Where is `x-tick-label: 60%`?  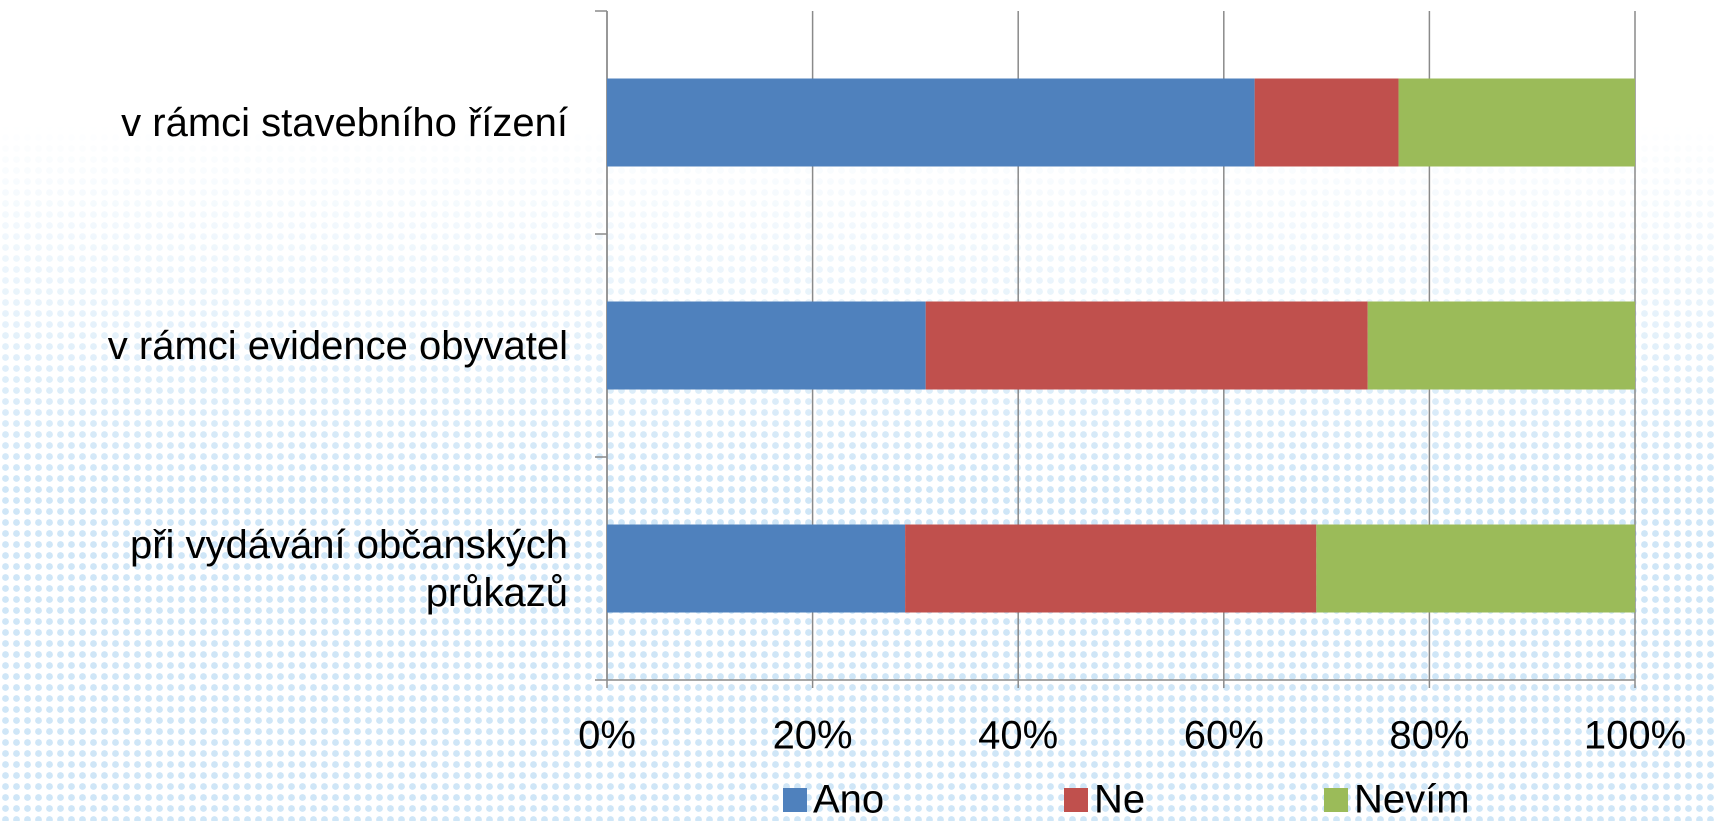
x-tick-label: 60% is located at coordinates (1224, 736).